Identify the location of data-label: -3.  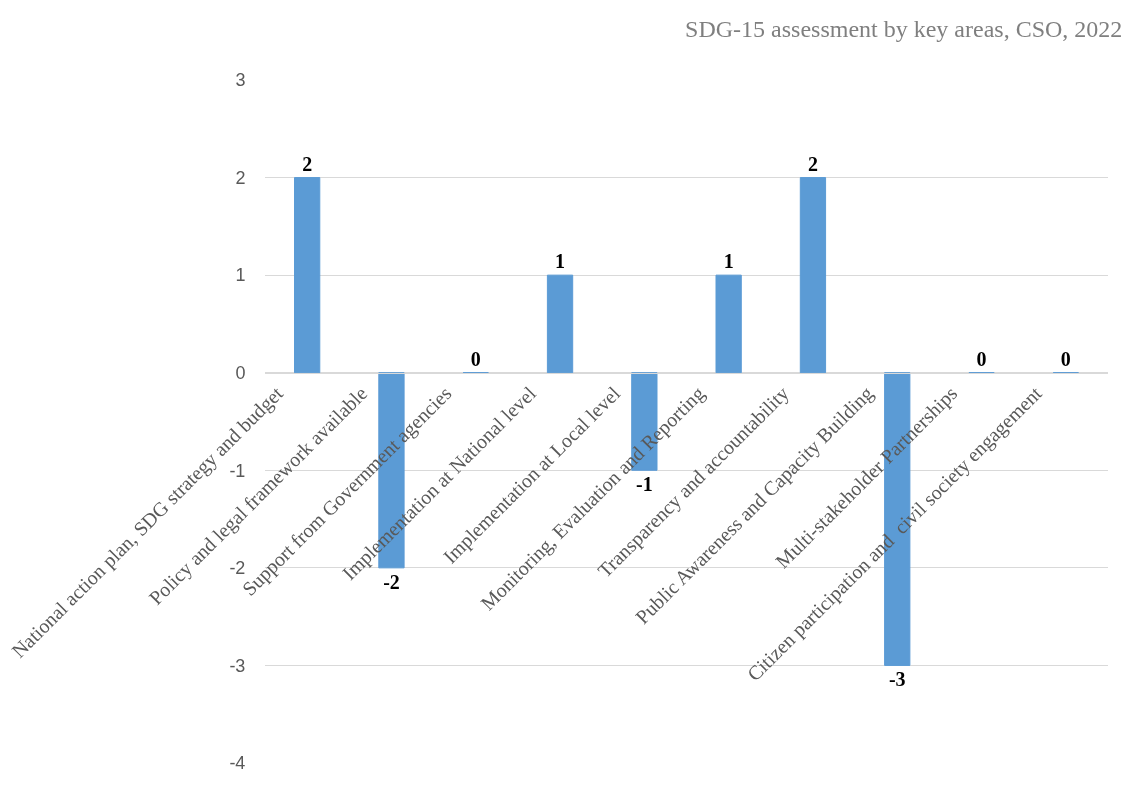
(897, 679).